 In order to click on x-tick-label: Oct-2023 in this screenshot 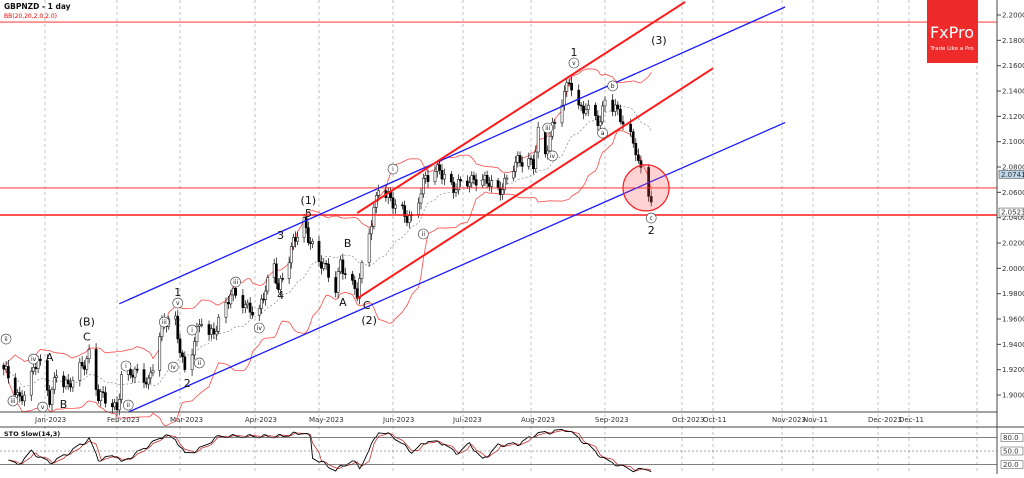, I will do `click(688, 420)`.